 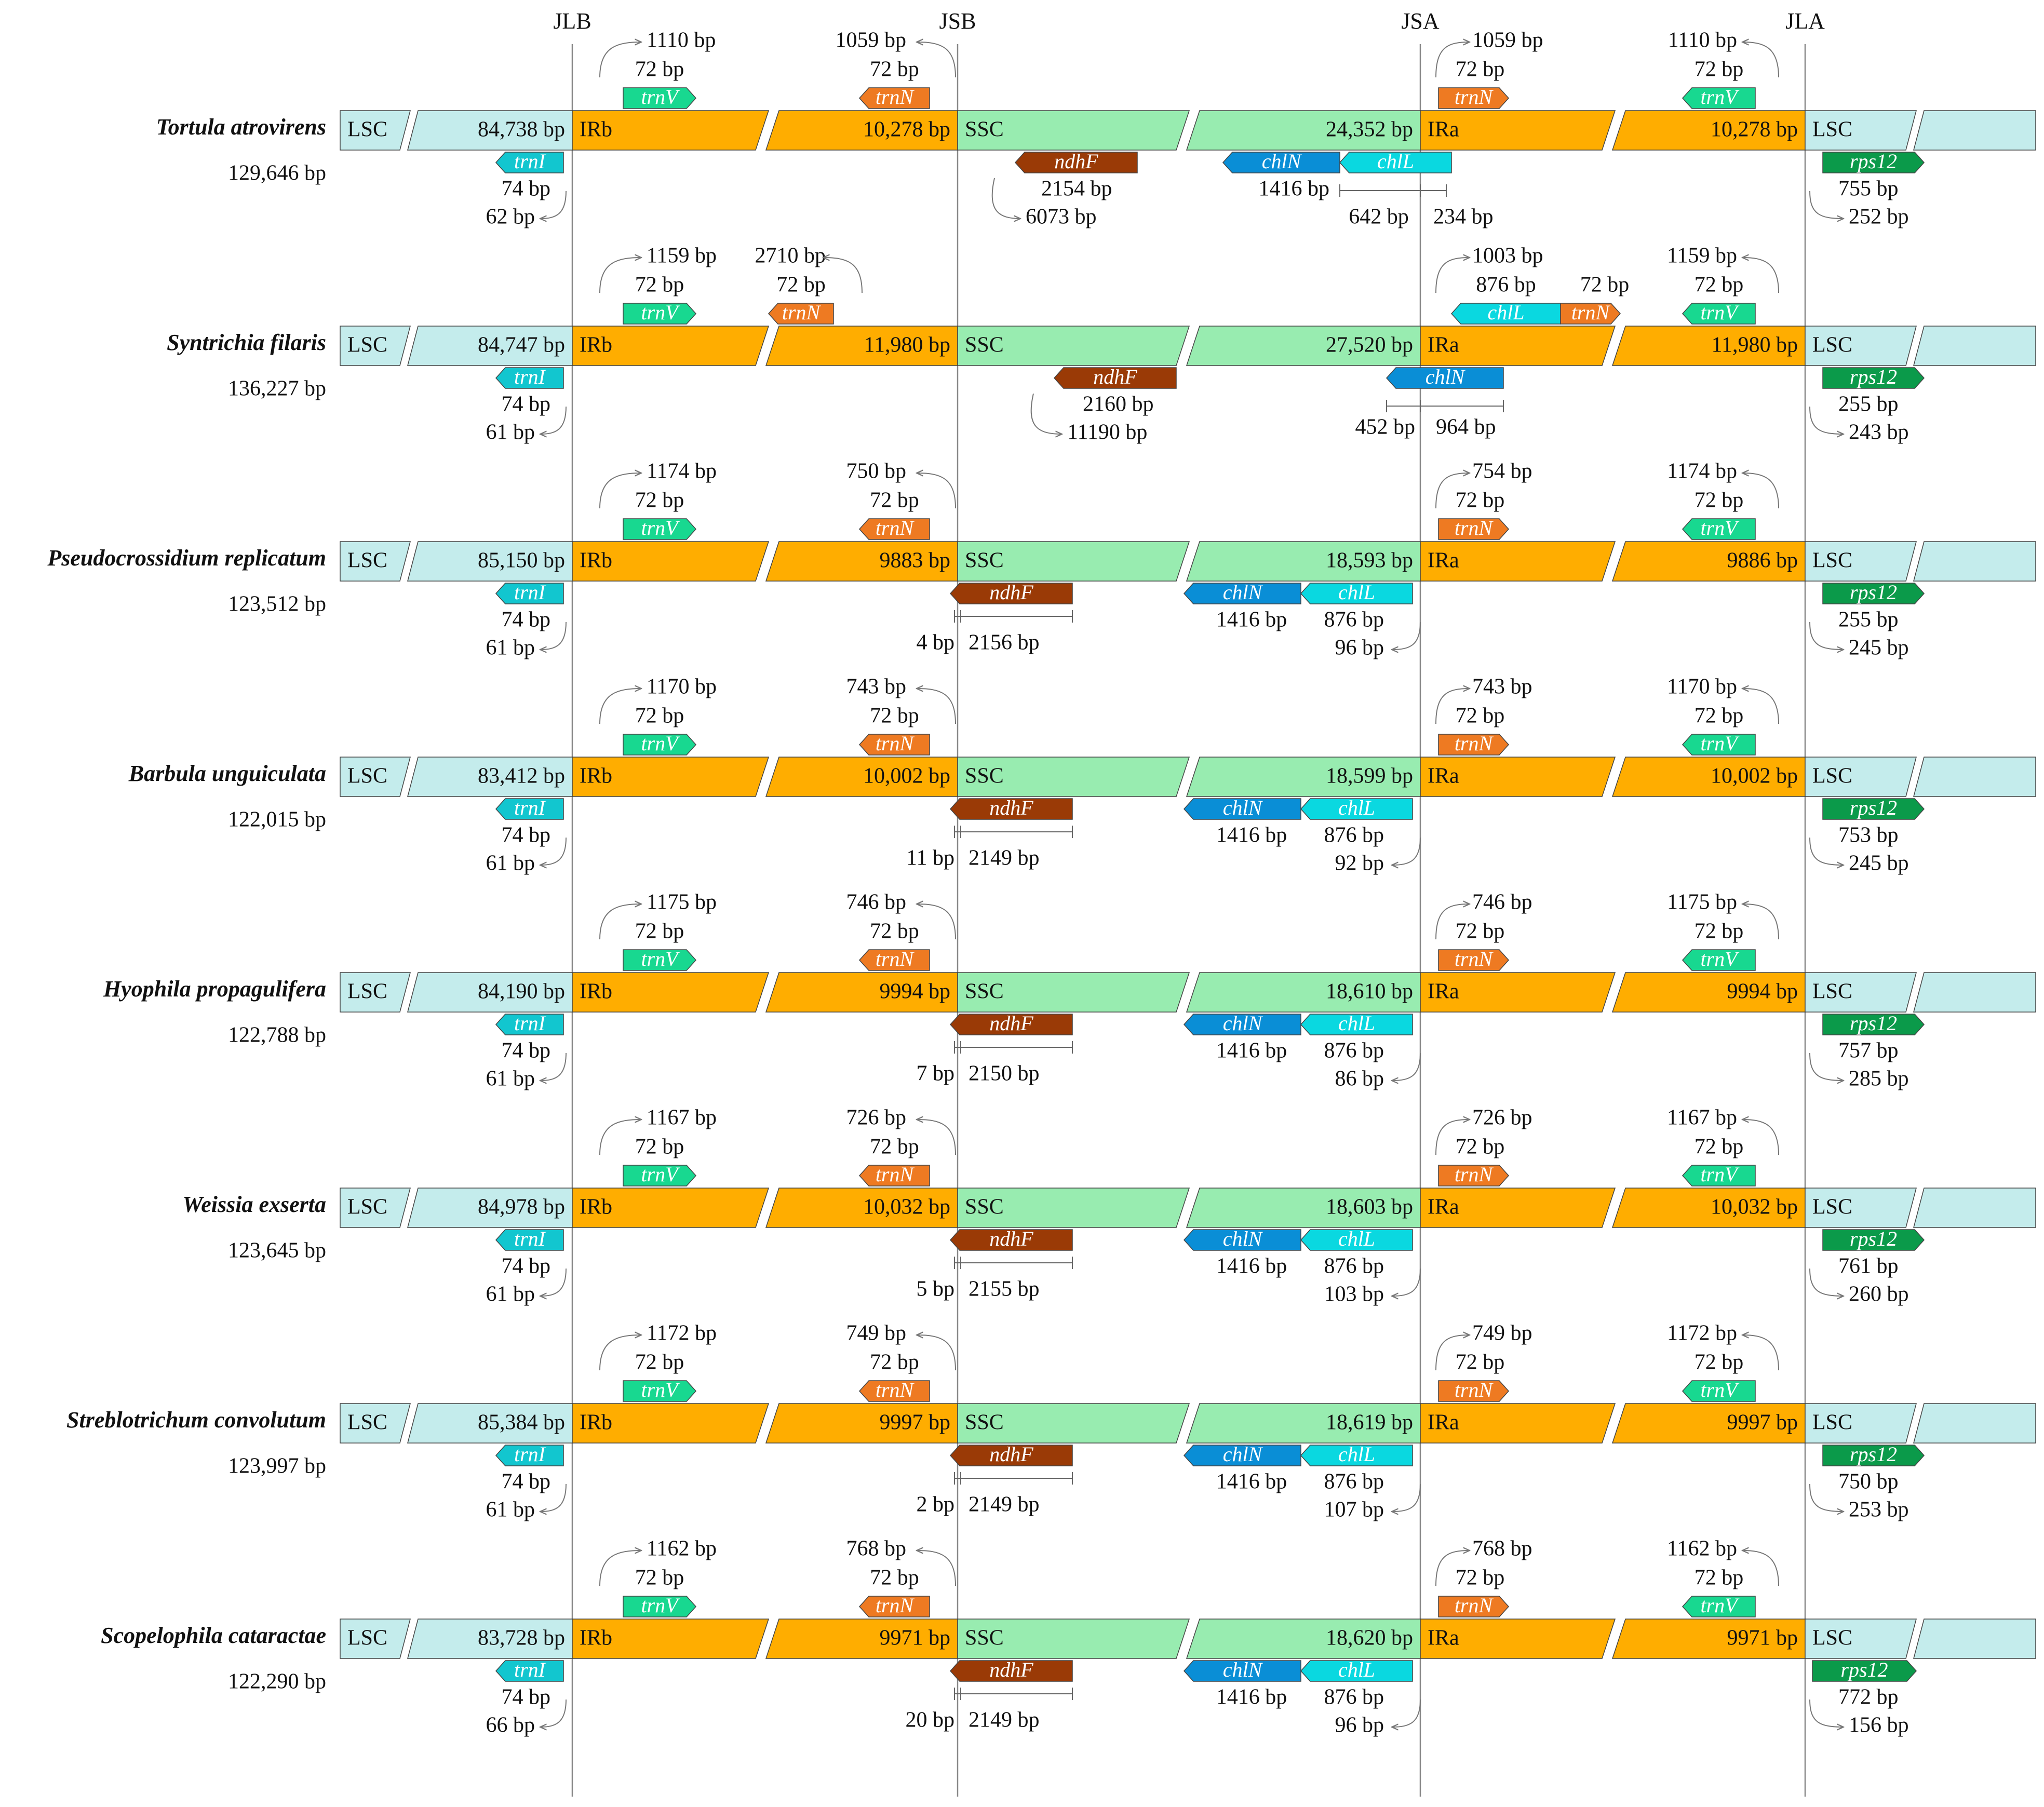 I want to click on trni-length-b: 61 bp, so click(x=510, y=432).